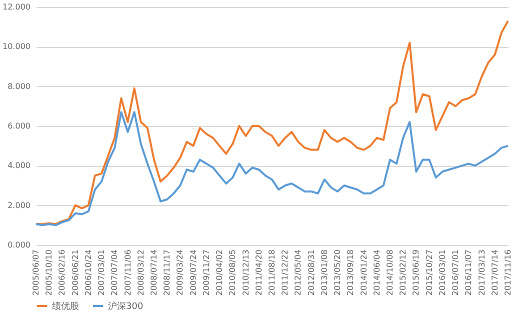  What do you see at coordinates (115, 273) in the screenshot?
I see `x-tick-label: 2007/07/04` at bounding box center [115, 273].